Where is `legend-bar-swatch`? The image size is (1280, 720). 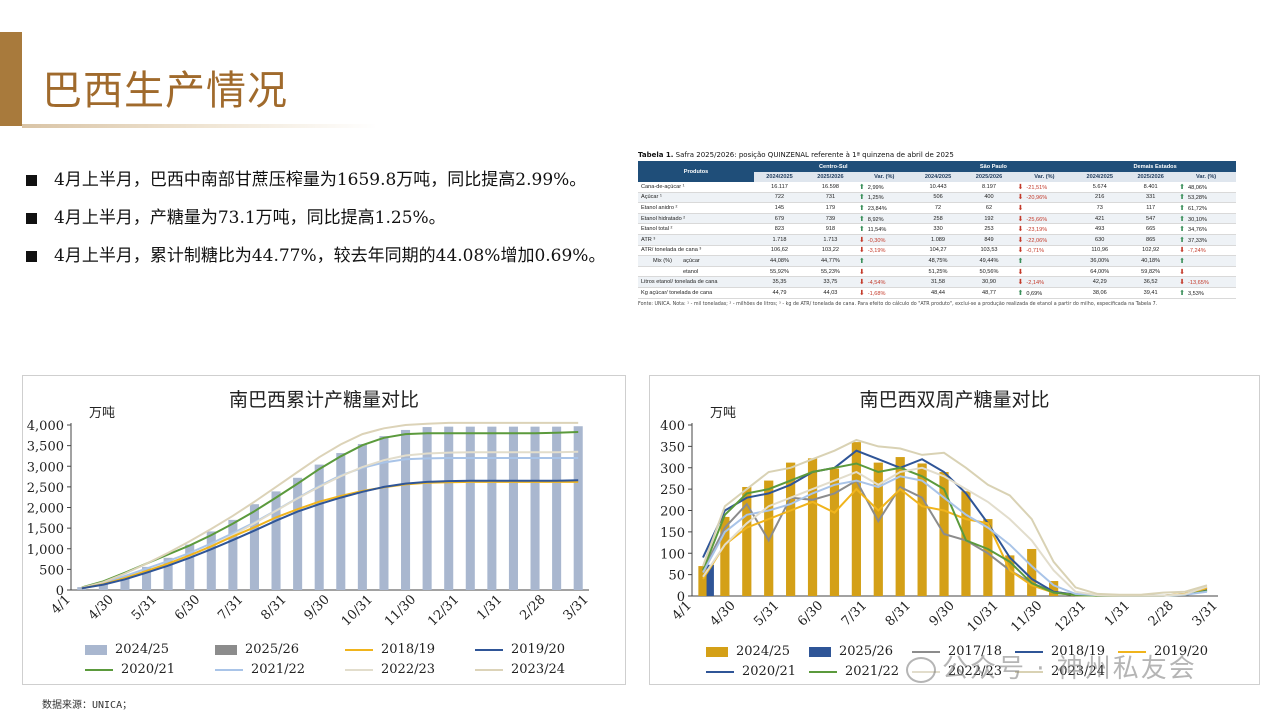
legend-bar-swatch is located at coordinates (820, 651).